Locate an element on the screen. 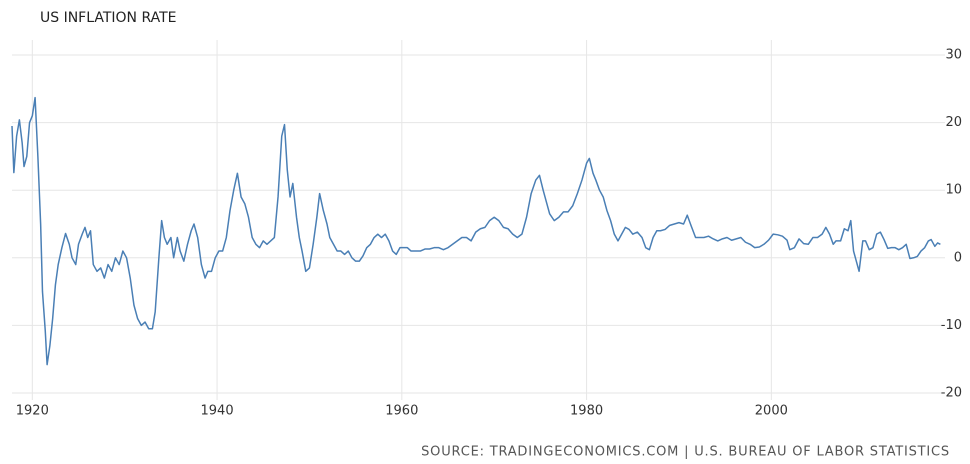 The image size is (970, 464). y-tick-label: -20 is located at coordinates (951, 393).